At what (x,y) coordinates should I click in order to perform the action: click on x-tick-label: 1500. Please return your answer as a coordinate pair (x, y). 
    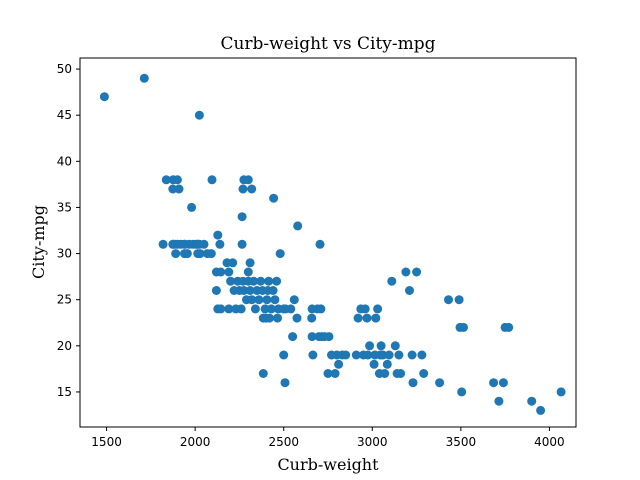
    Looking at the image, I should click on (106, 442).